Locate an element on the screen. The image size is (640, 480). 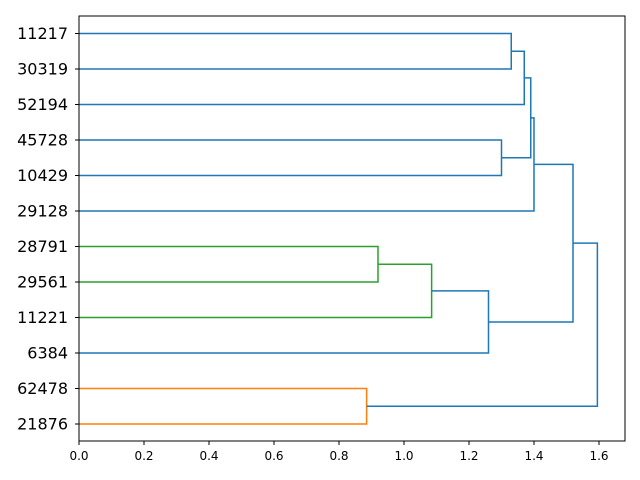
leaf-label: 21876 is located at coordinates (42, 424).